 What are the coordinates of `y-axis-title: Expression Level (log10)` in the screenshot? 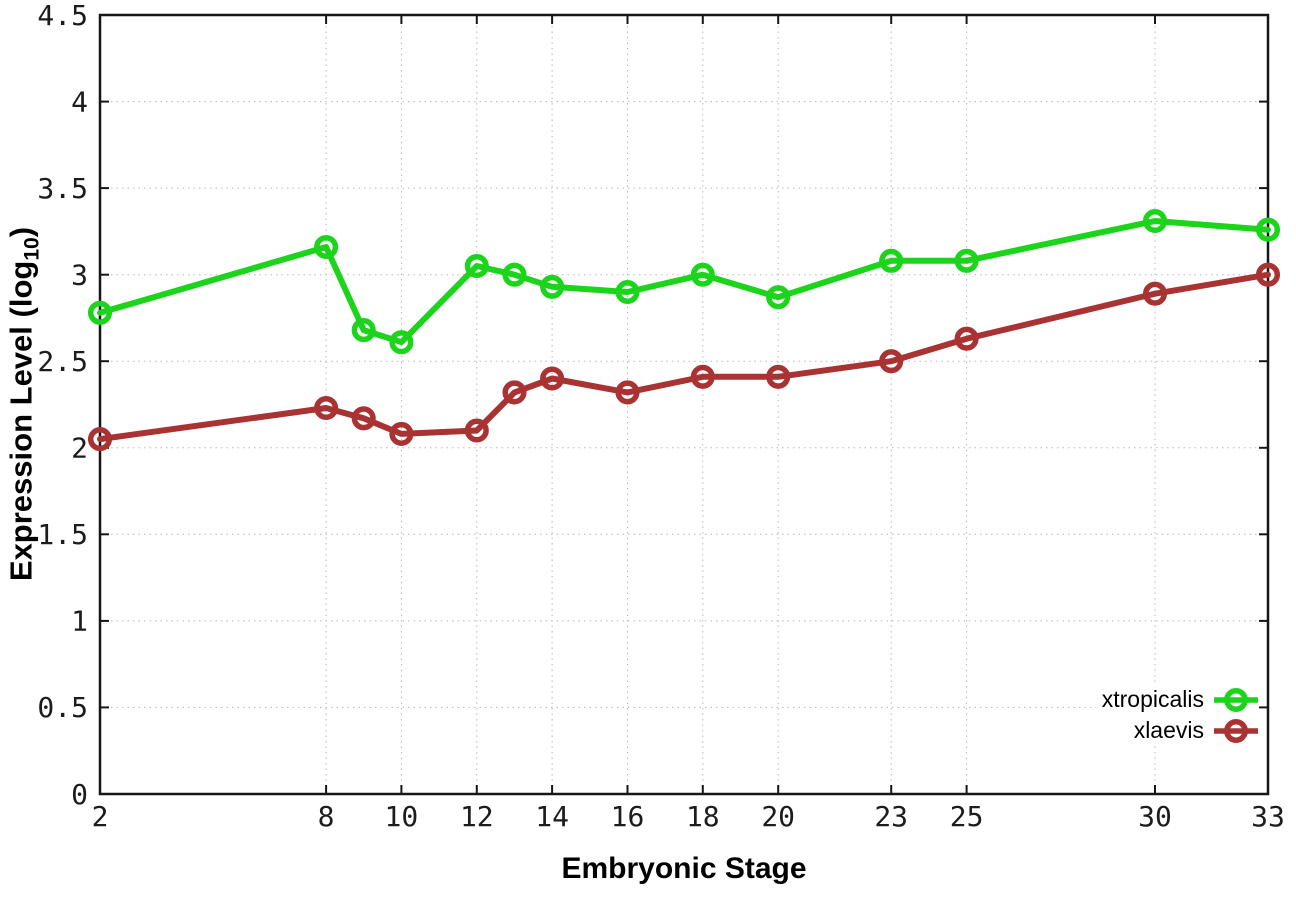 It's located at (23, 404).